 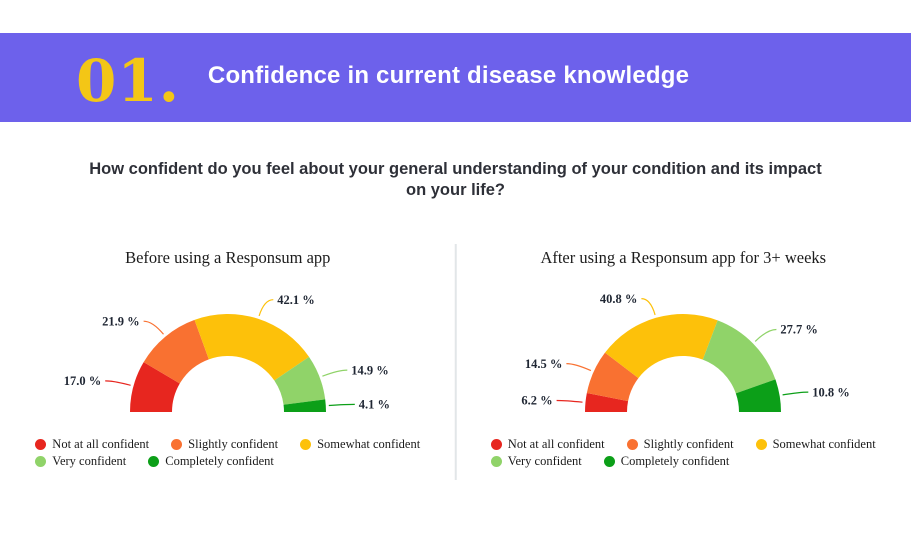 What do you see at coordinates (370, 370) in the screenshot?
I see `percent-label-very-confident: 14.9 %` at bounding box center [370, 370].